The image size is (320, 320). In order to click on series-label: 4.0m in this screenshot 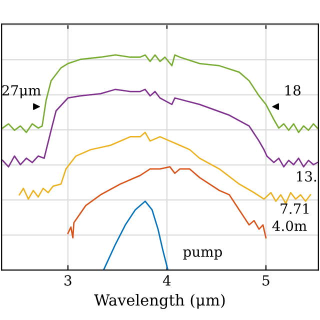, I will do `click(289, 226)`.